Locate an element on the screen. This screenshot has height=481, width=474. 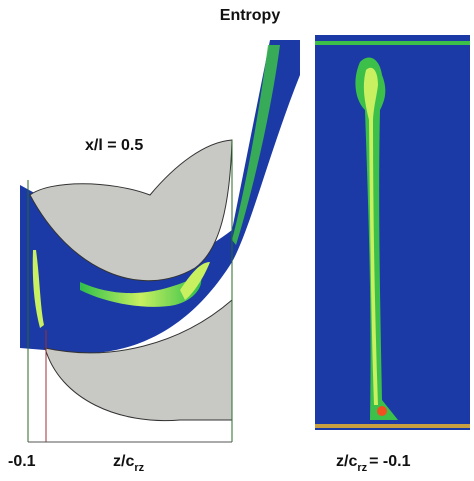
axis-label: z/crz is located at coordinates (129, 463).